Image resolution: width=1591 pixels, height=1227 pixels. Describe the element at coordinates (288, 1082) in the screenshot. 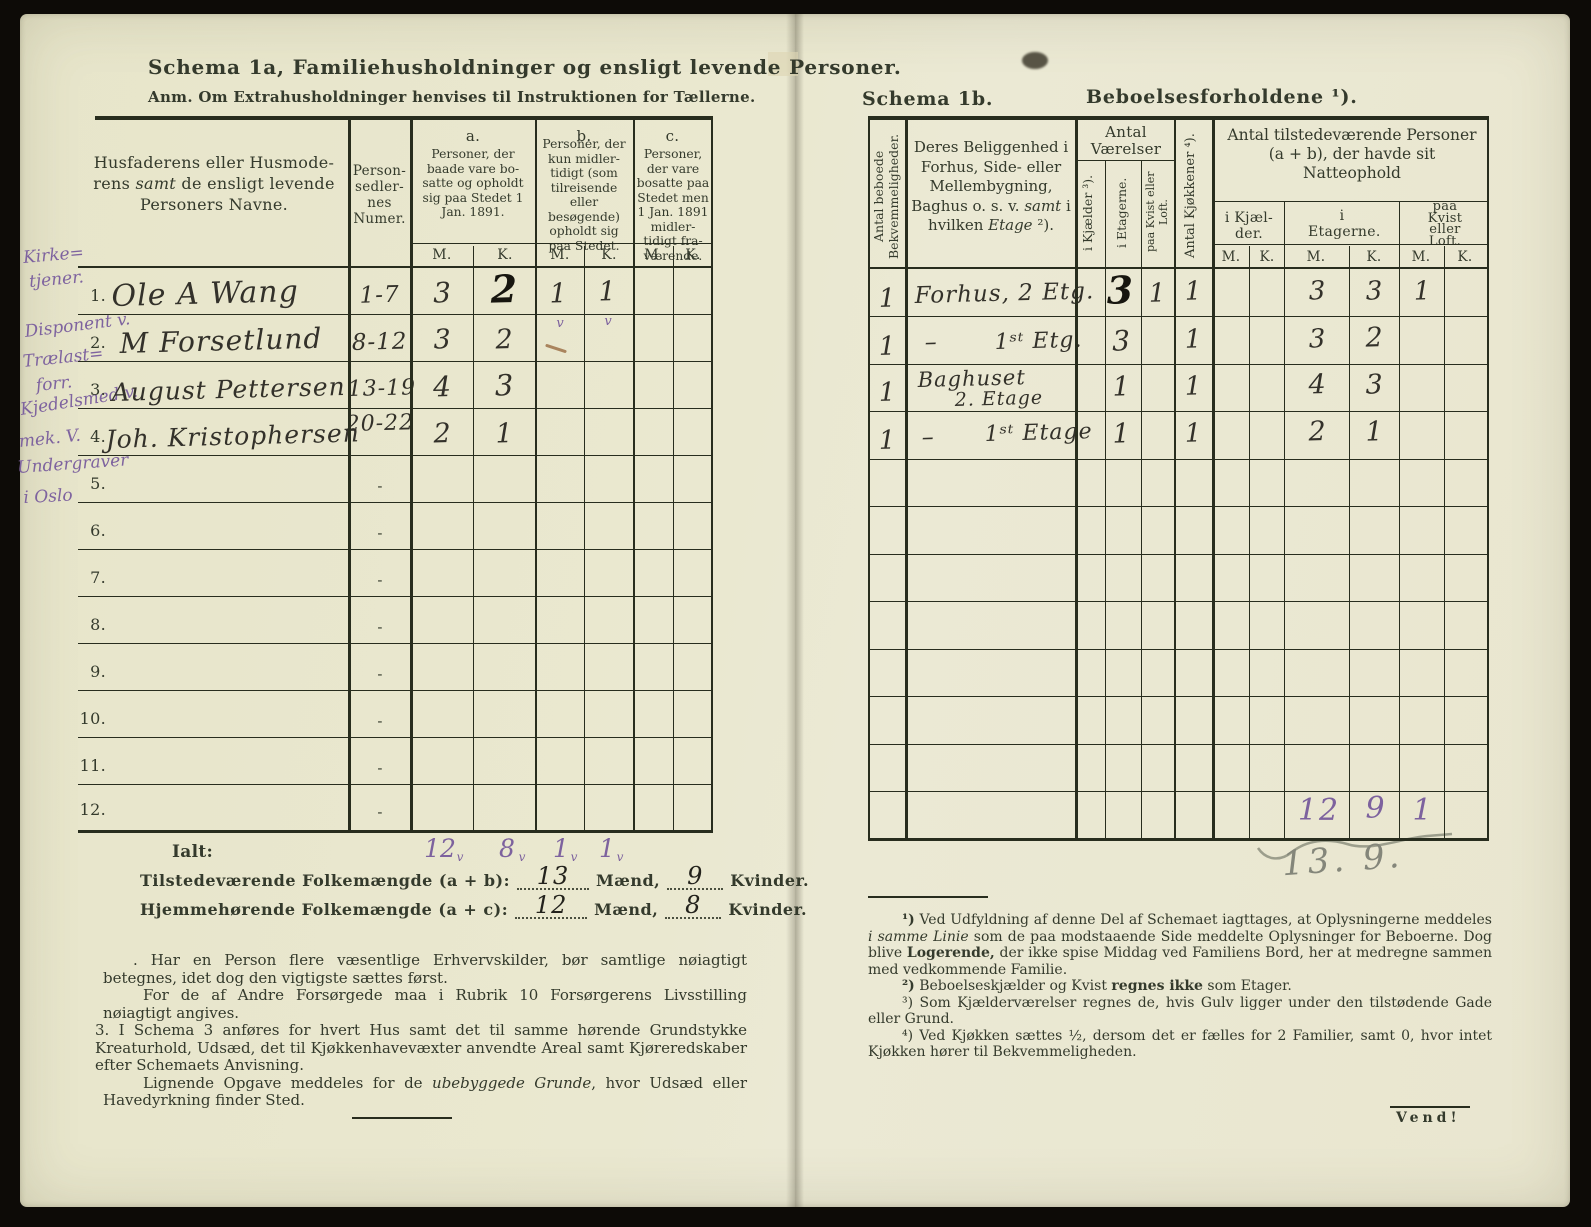

I see `footnote-text: Lignende Opgave meddeles for de` at that location.